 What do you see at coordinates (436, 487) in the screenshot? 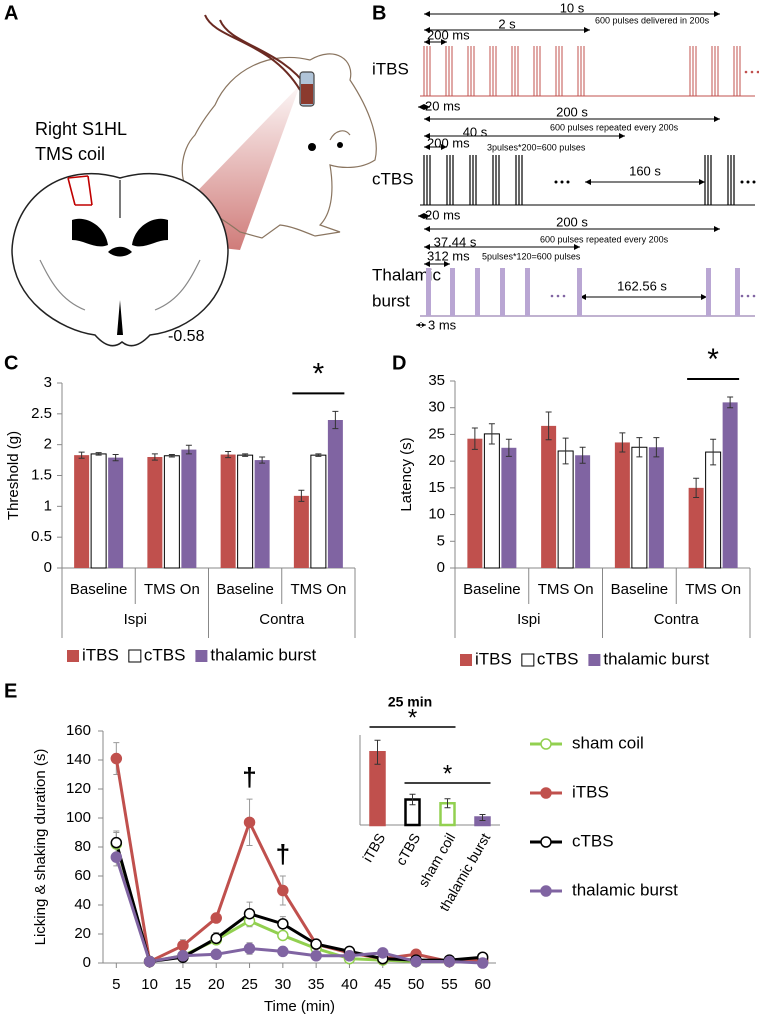
I see `y-tick-label: 15` at bounding box center [436, 487].